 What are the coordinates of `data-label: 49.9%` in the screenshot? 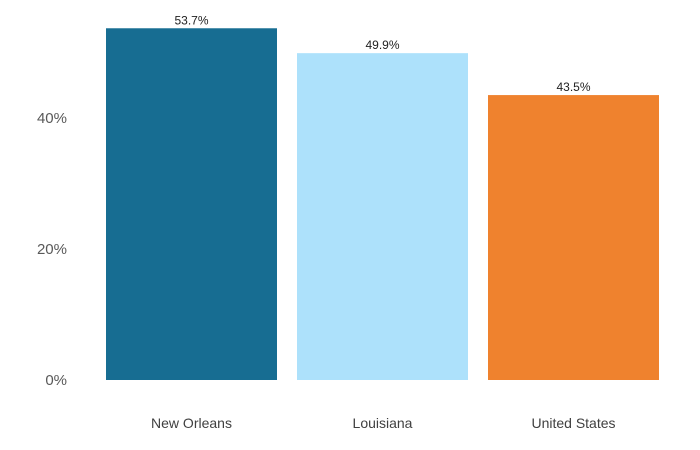 It's located at (382, 45).